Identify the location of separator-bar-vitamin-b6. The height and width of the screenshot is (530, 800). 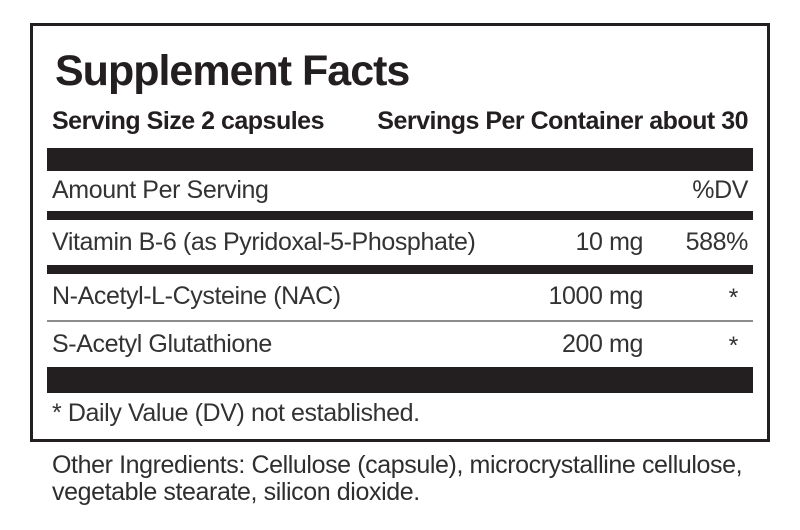
(400, 269).